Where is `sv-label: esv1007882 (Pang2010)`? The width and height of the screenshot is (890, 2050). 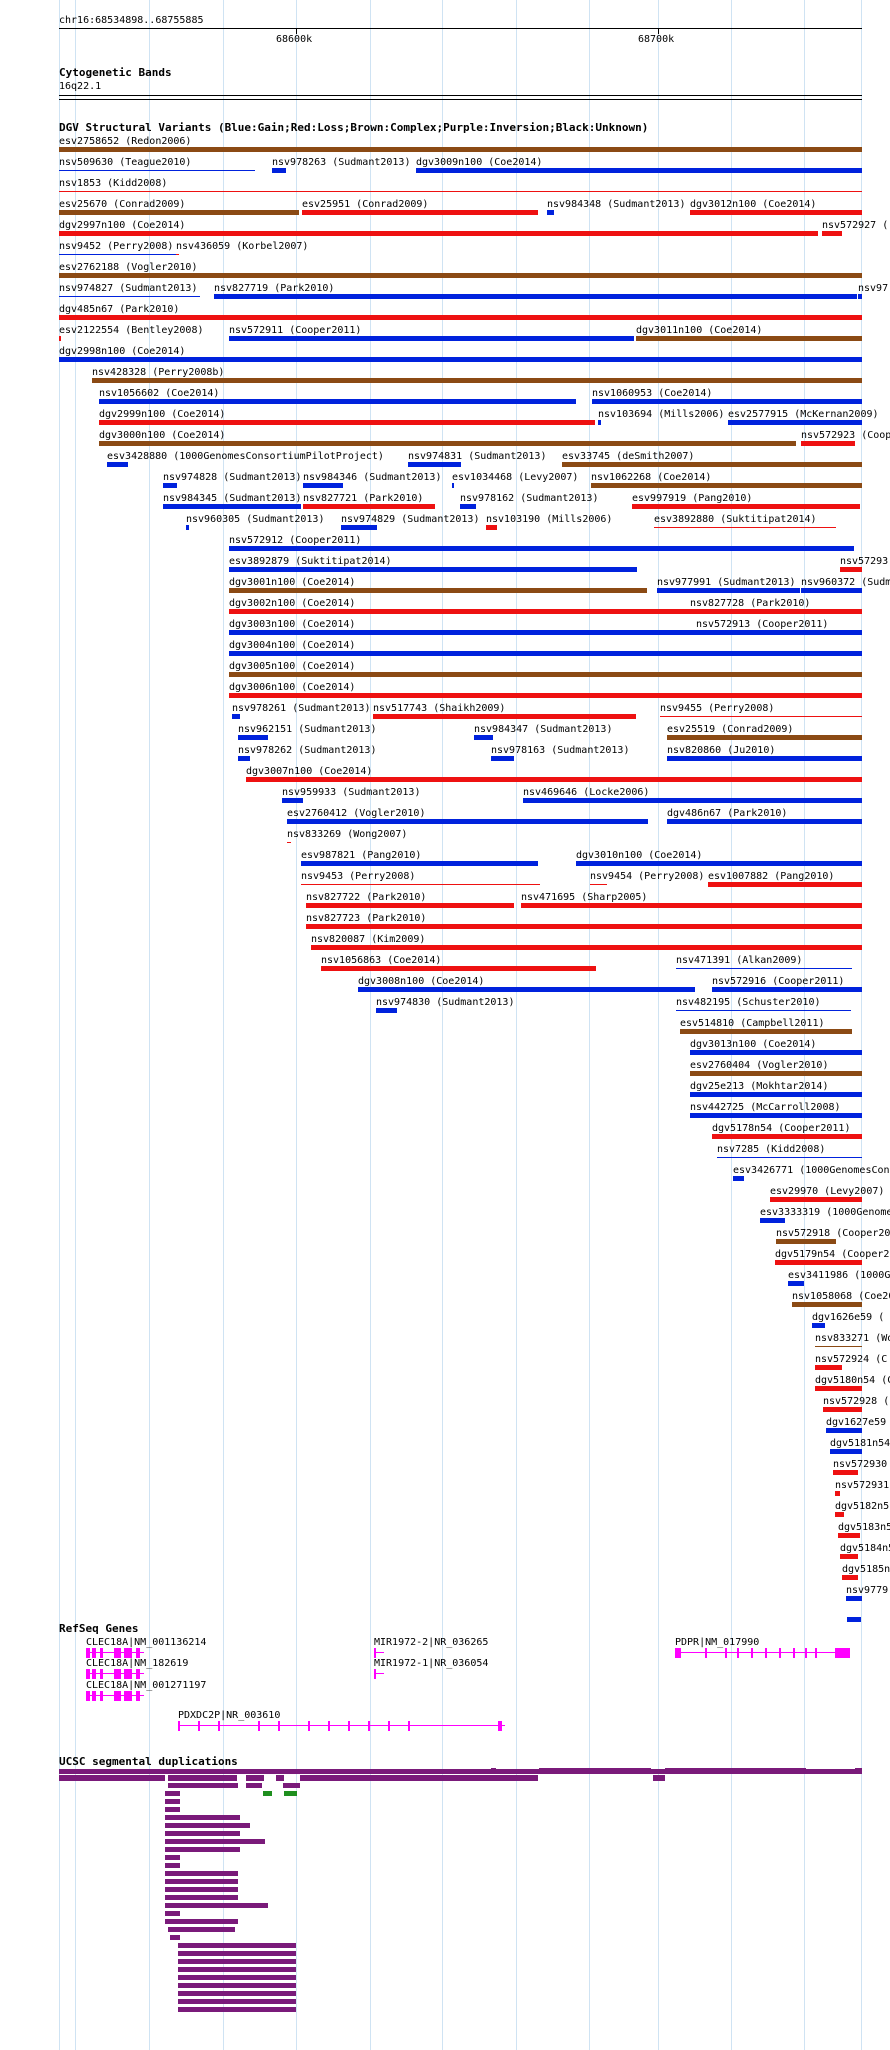
sv-label: esv1007882 (Pang2010) is located at coordinates (771, 876).